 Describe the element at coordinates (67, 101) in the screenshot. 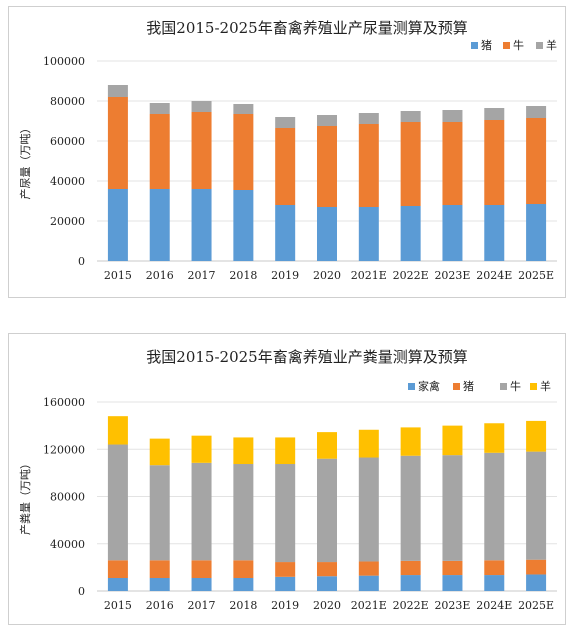

I see `y-tick-label: 80000` at that location.